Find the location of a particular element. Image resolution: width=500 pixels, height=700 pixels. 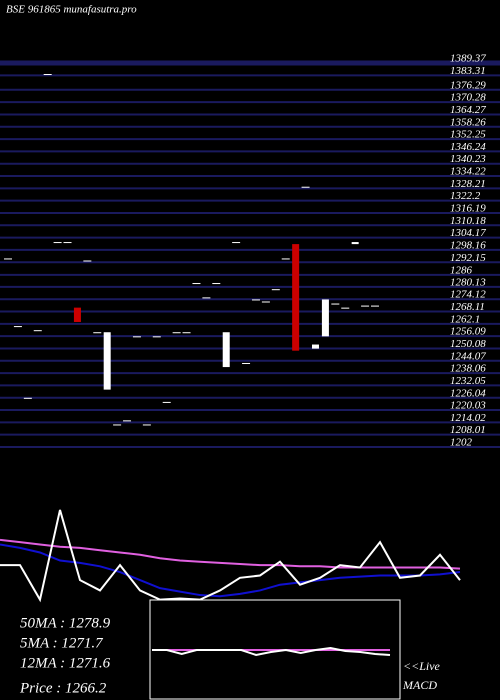

y-tick-label: 1334.22 is located at coordinates (468, 172).